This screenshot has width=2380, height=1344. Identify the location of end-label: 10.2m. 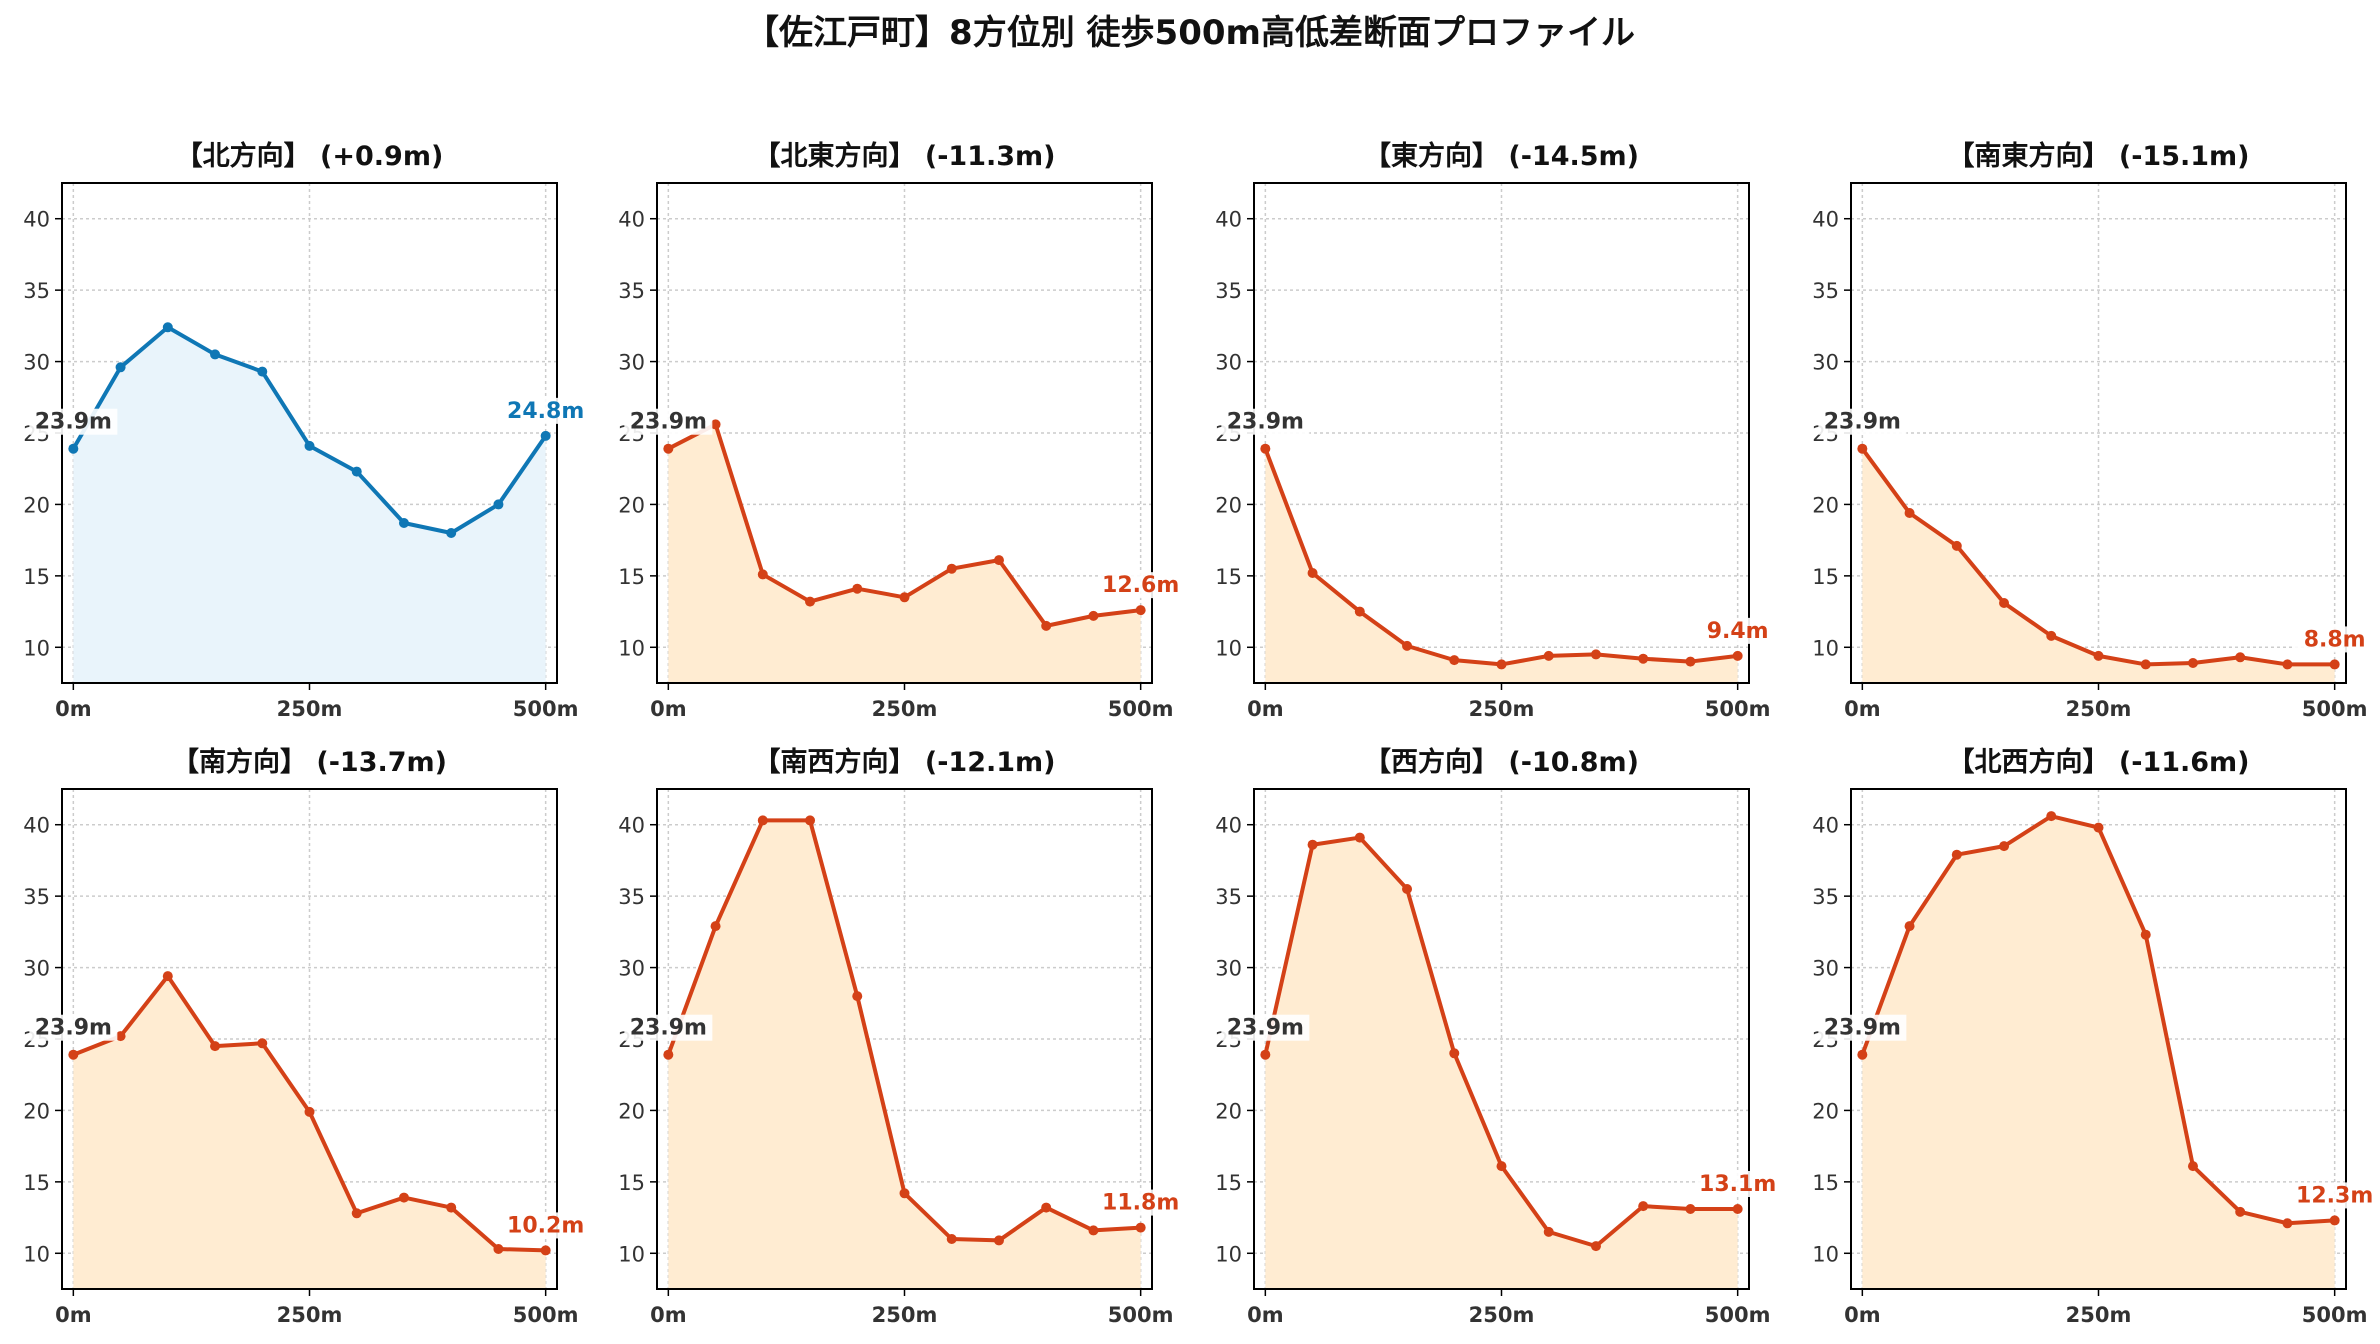
(545, 1225).